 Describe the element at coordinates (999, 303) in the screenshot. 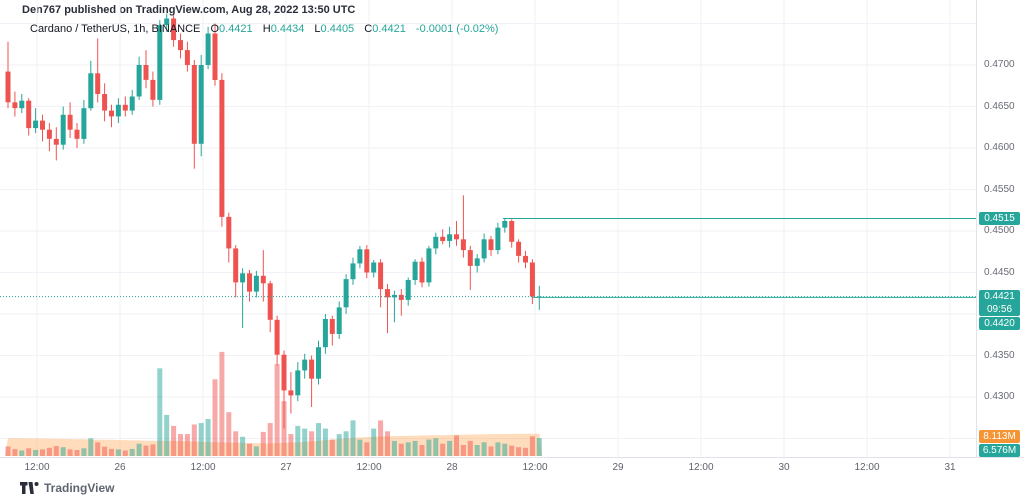

I see `last-price-countdown-badge: 0.4421 09:56` at that location.